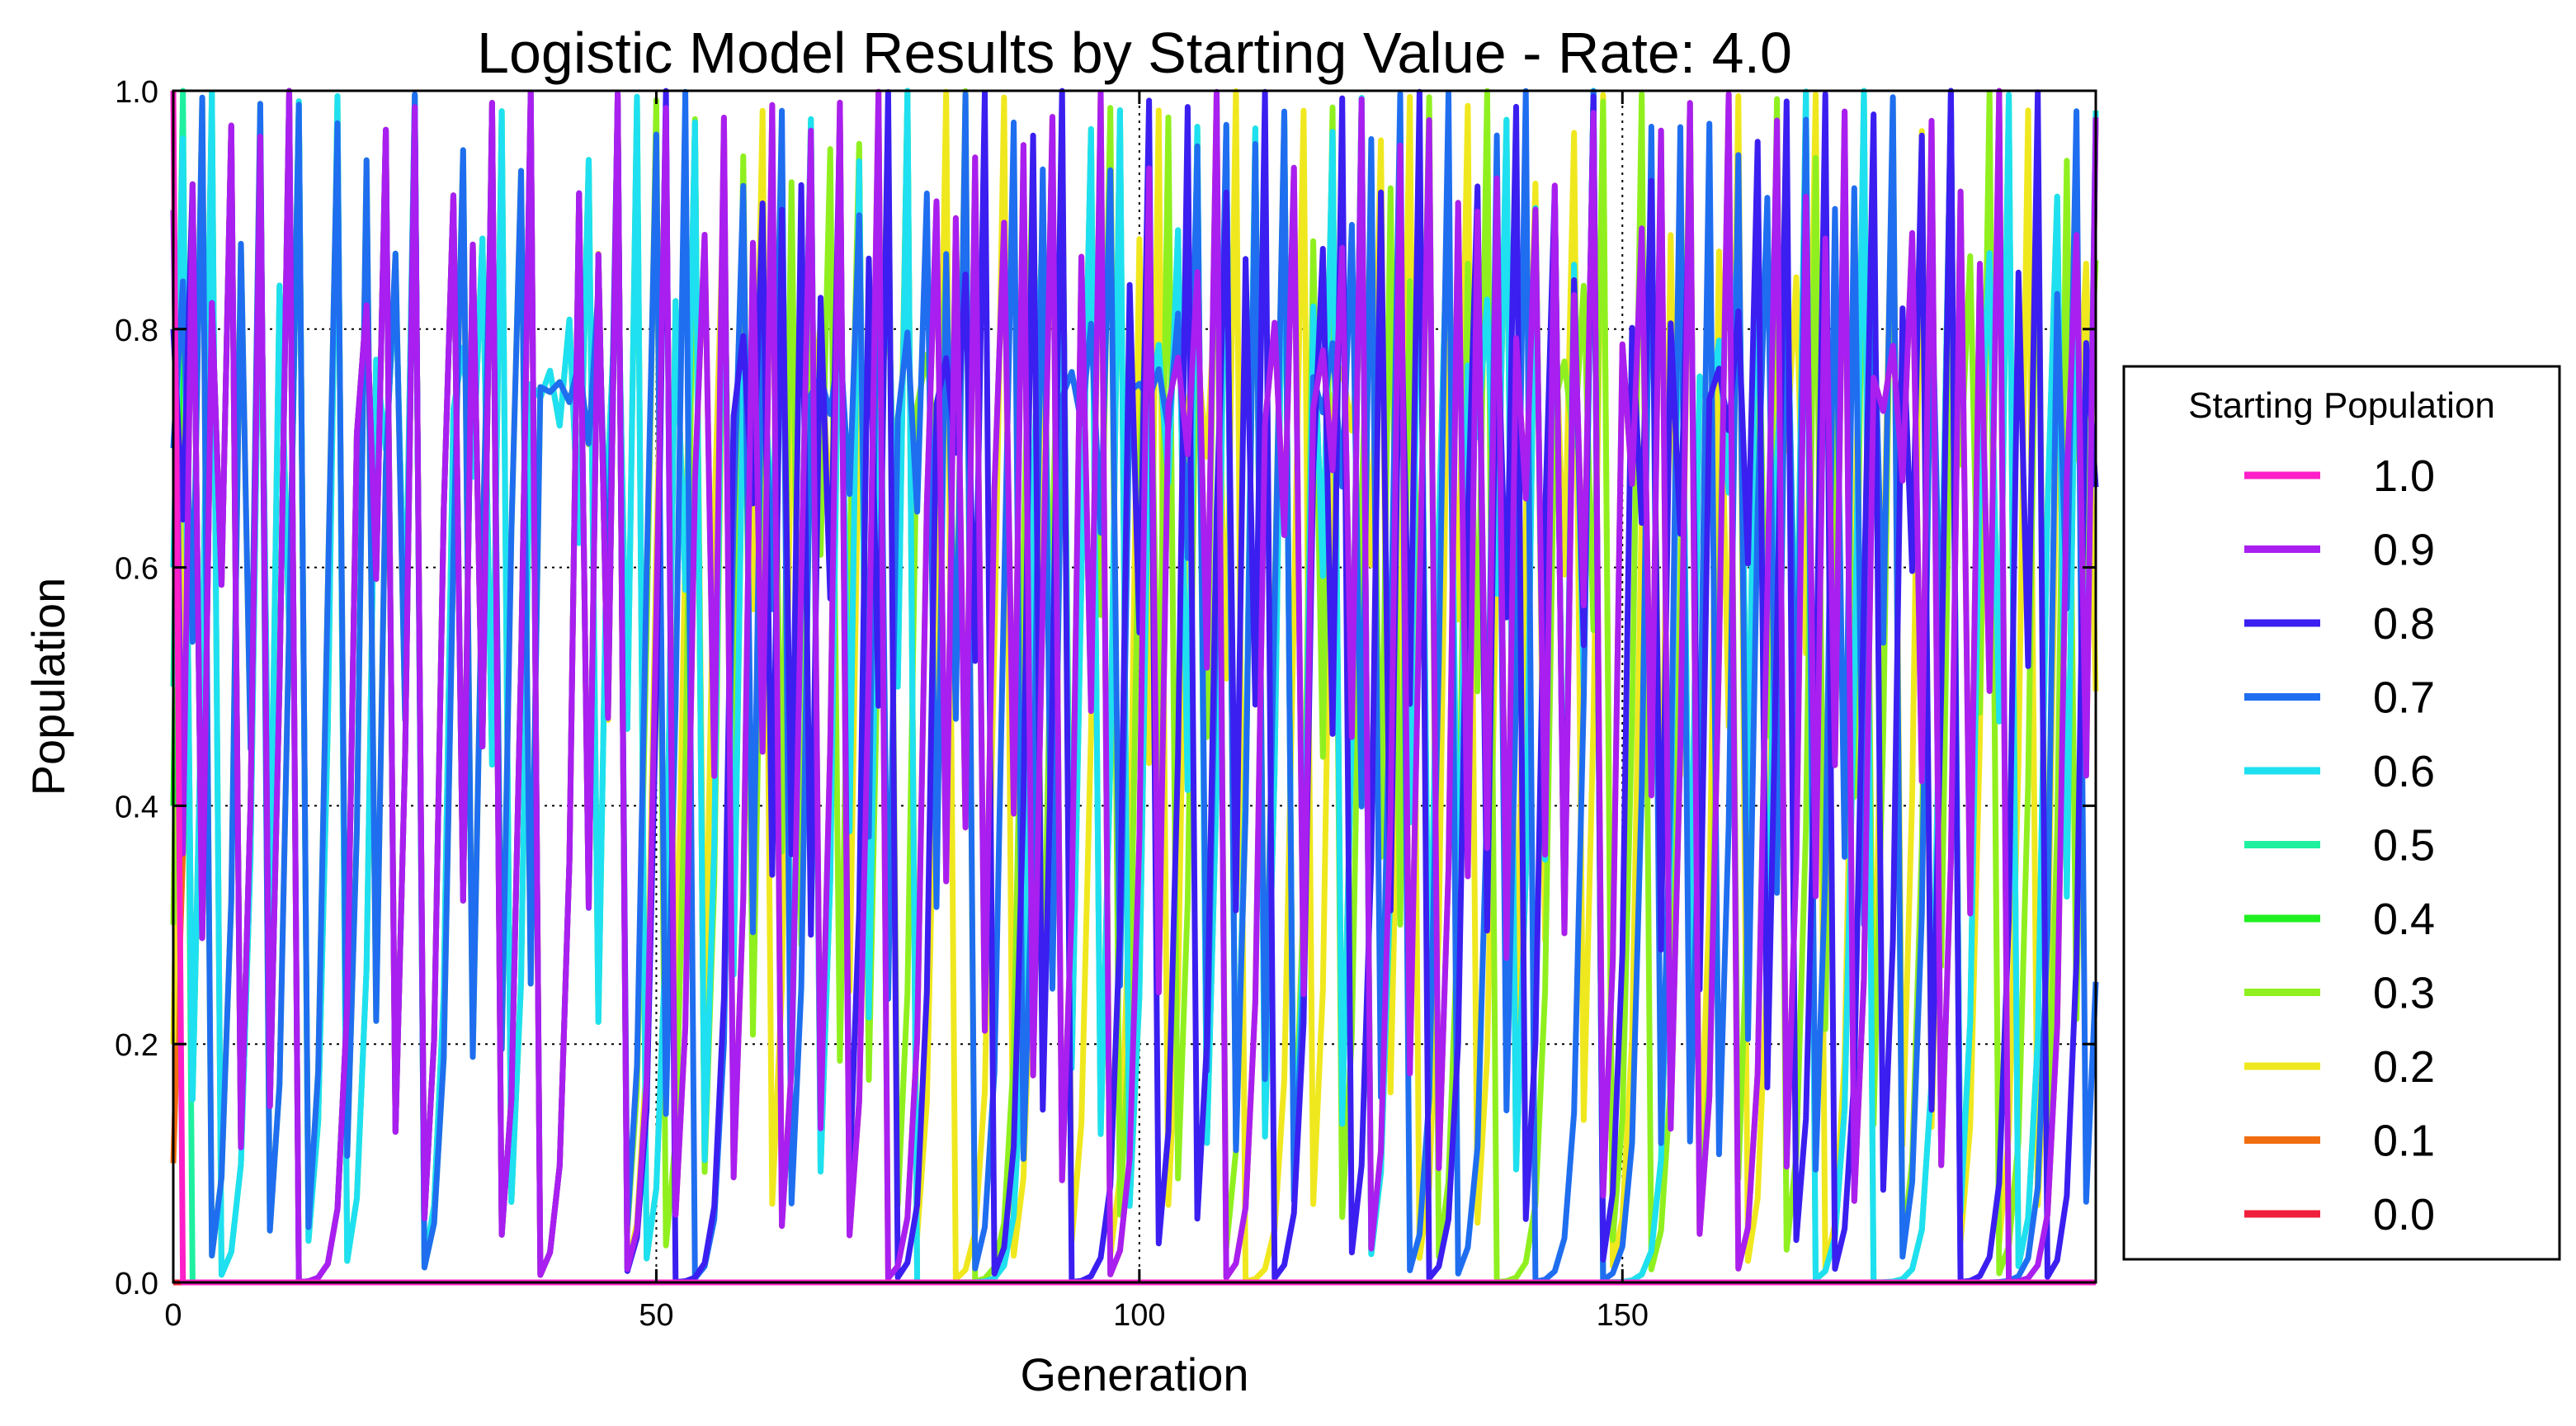 Image resolution: width=2576 pixels, height=1426 pixels. I want to click on y-tick-label: 1.0, so click(136, 92).